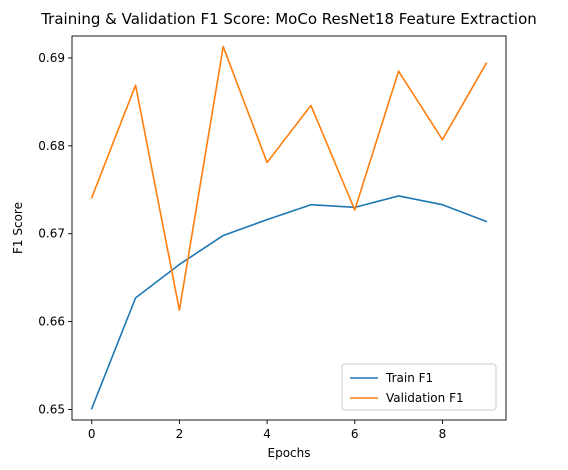 The width and height of the screenshot is (568, 470). I want to click on x-tick-label: 4, so click(267, 434).